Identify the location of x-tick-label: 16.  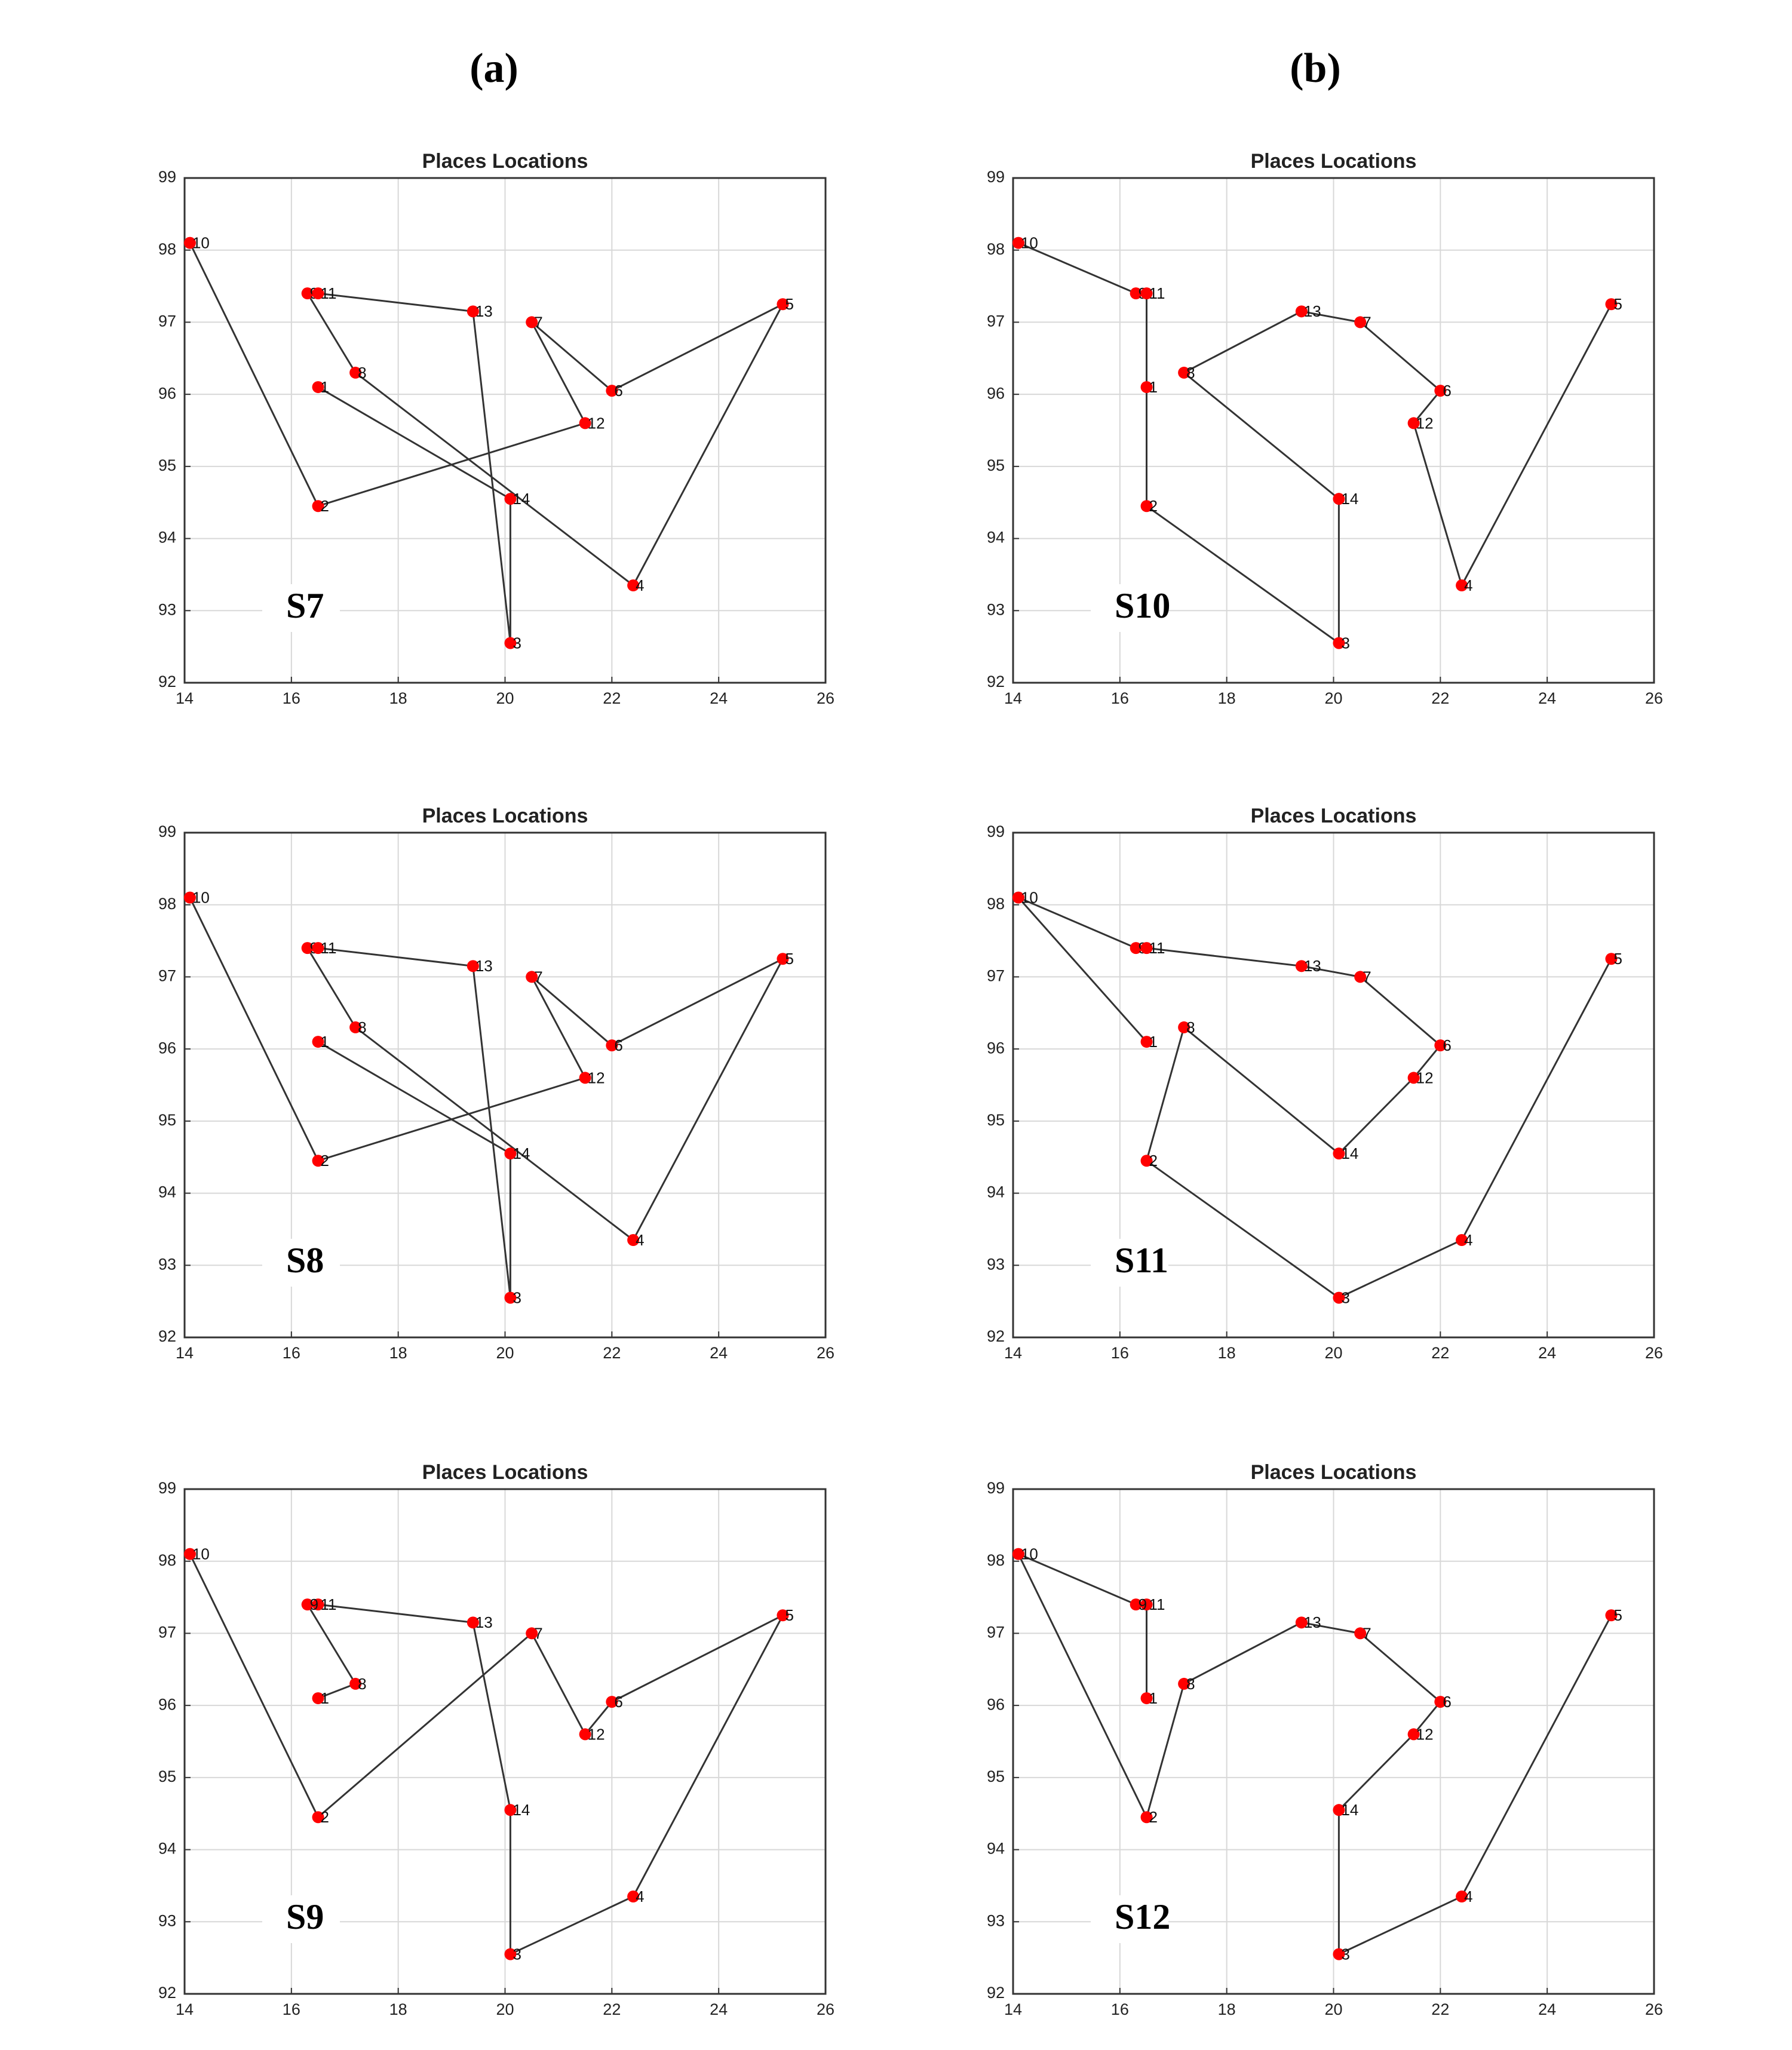
(1120, 1353).